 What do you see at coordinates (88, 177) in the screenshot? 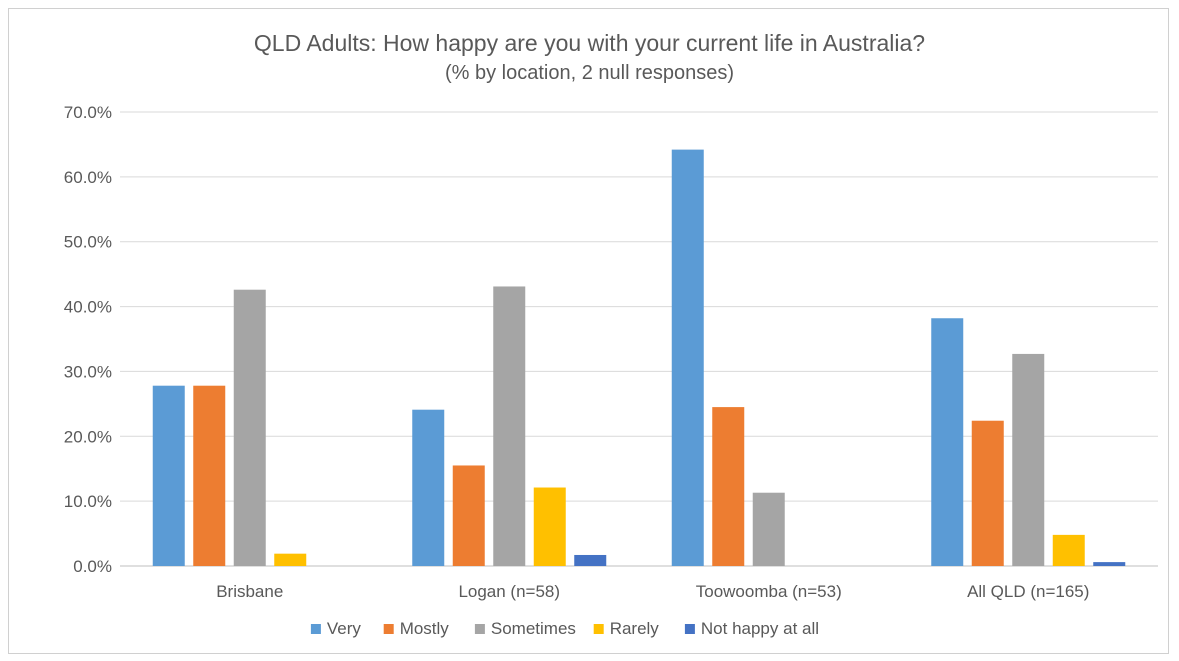
I see `y-tick-label: 60.0%` at bounding box center [88, 177].